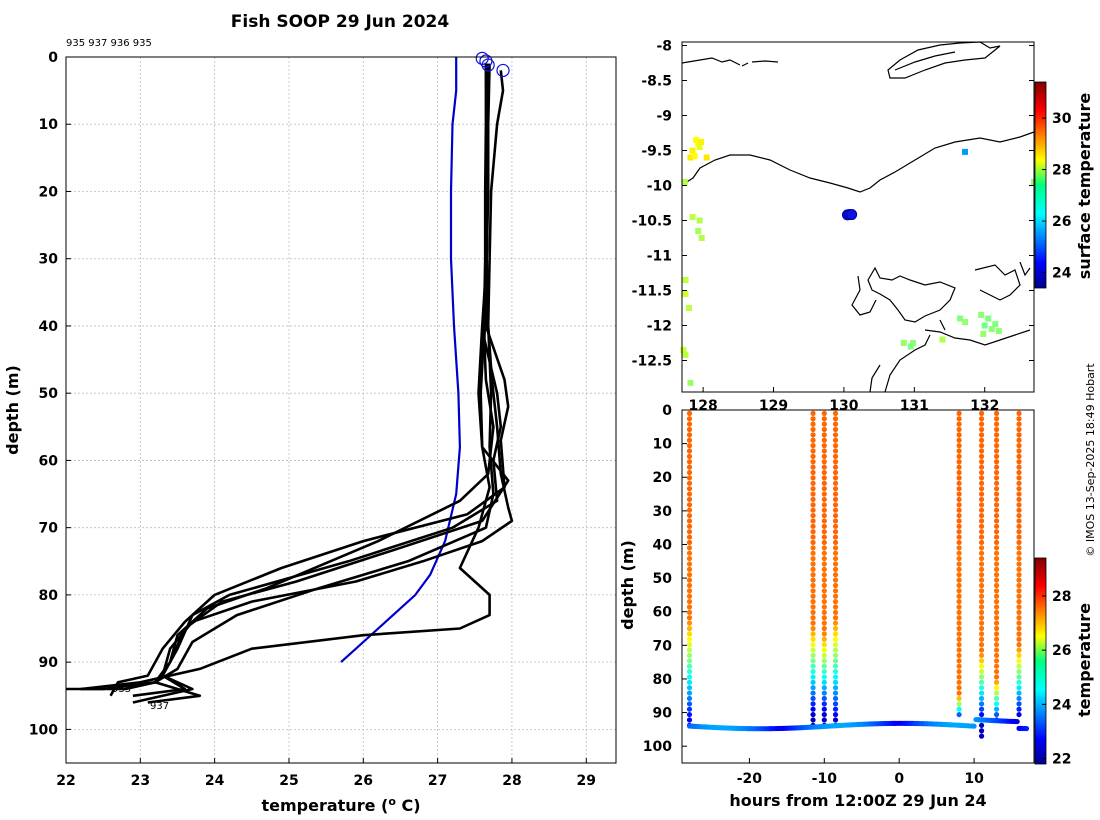 The height and width of the screenshot is (820, 1100). What do you see at coordinates (400, 360) in the screenshot?
I see `series-climatology` at bounding box center [400, 360].